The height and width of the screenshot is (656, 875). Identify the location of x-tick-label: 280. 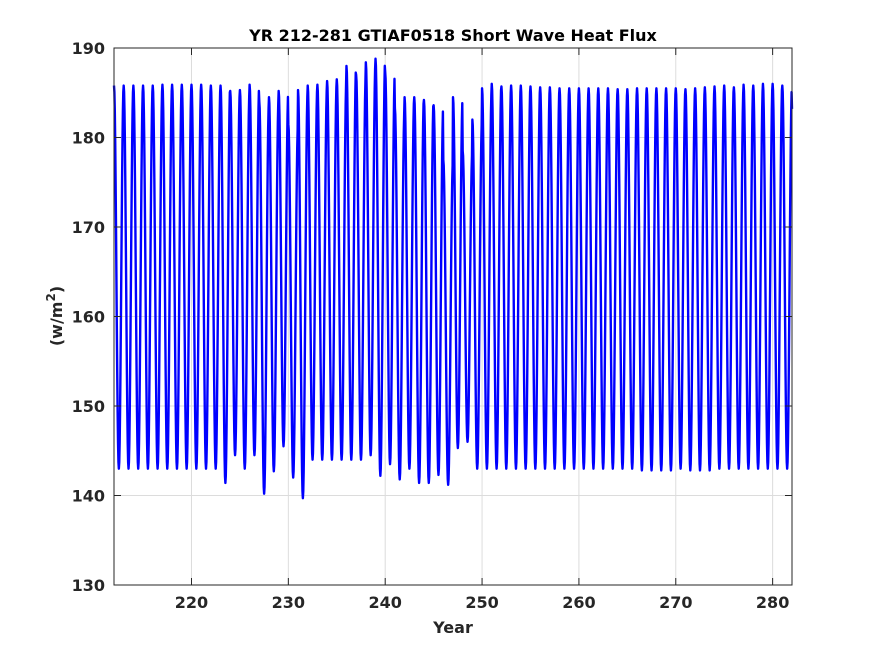
(772, 602).